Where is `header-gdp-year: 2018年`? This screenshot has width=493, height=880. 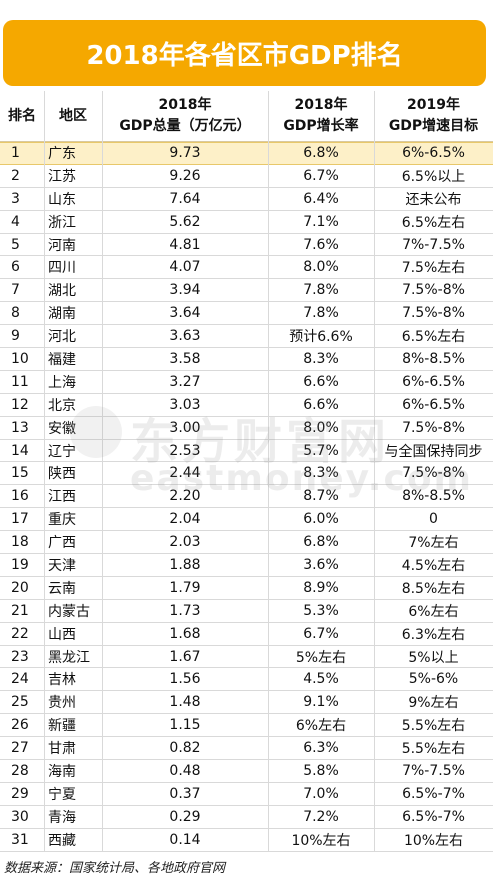 header-gdp-year: 2018年 is located at coordinates (185, 105).